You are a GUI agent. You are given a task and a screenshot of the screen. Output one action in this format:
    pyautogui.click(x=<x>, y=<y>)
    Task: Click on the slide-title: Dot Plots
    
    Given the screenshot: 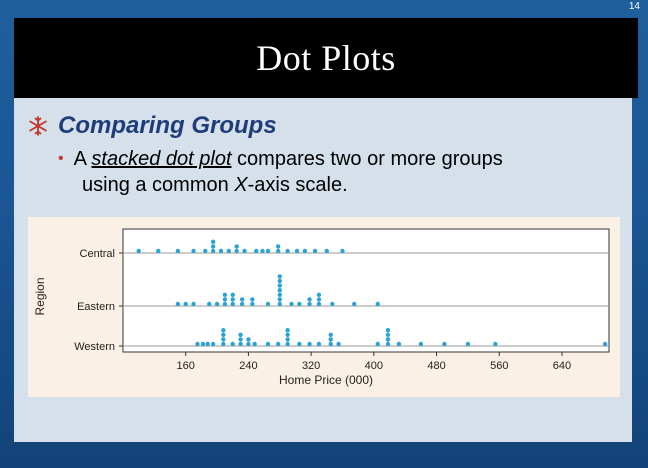 What is the action you would take?
    pyautogui.click(x=326, y=58)
    